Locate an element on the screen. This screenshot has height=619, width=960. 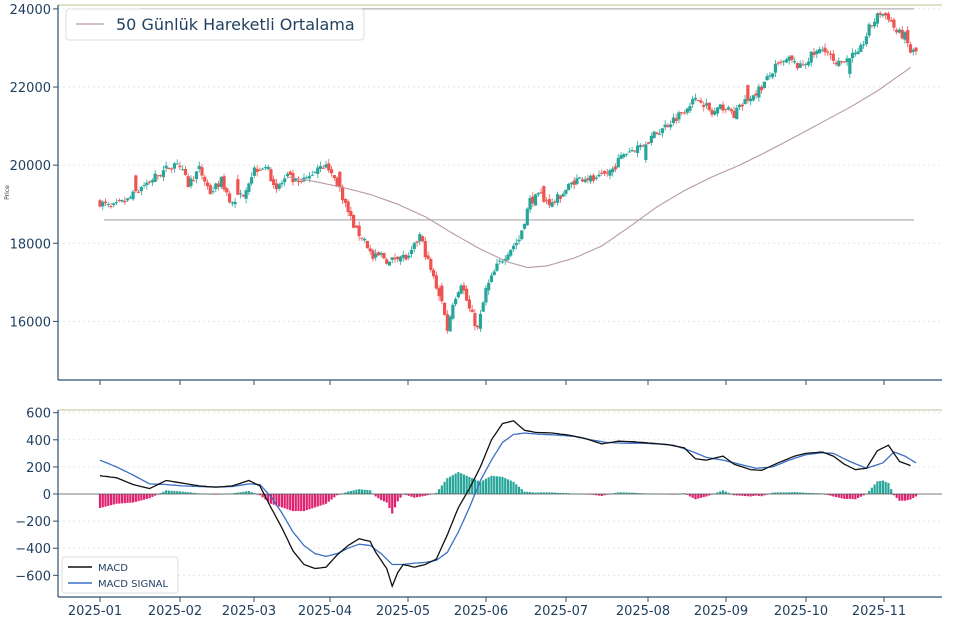
date-tick-label: 2025-04 is located at coordinates (325, 611).